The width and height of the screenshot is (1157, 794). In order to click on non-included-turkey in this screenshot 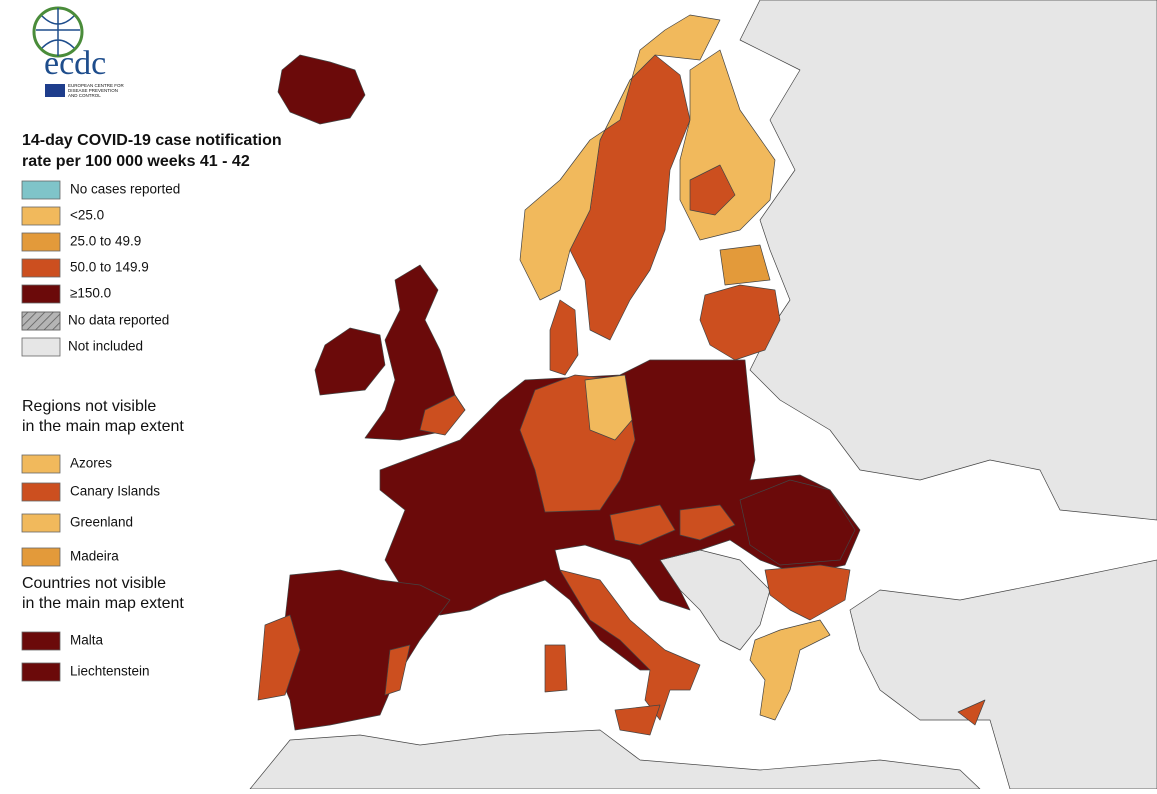, I will do `click(1003, 674)`.